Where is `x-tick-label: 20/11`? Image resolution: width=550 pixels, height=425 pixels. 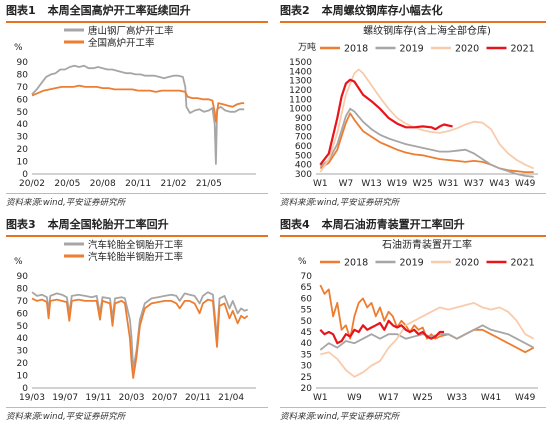 x-tick-label: 20/11 is located at coordinates (198, 398).